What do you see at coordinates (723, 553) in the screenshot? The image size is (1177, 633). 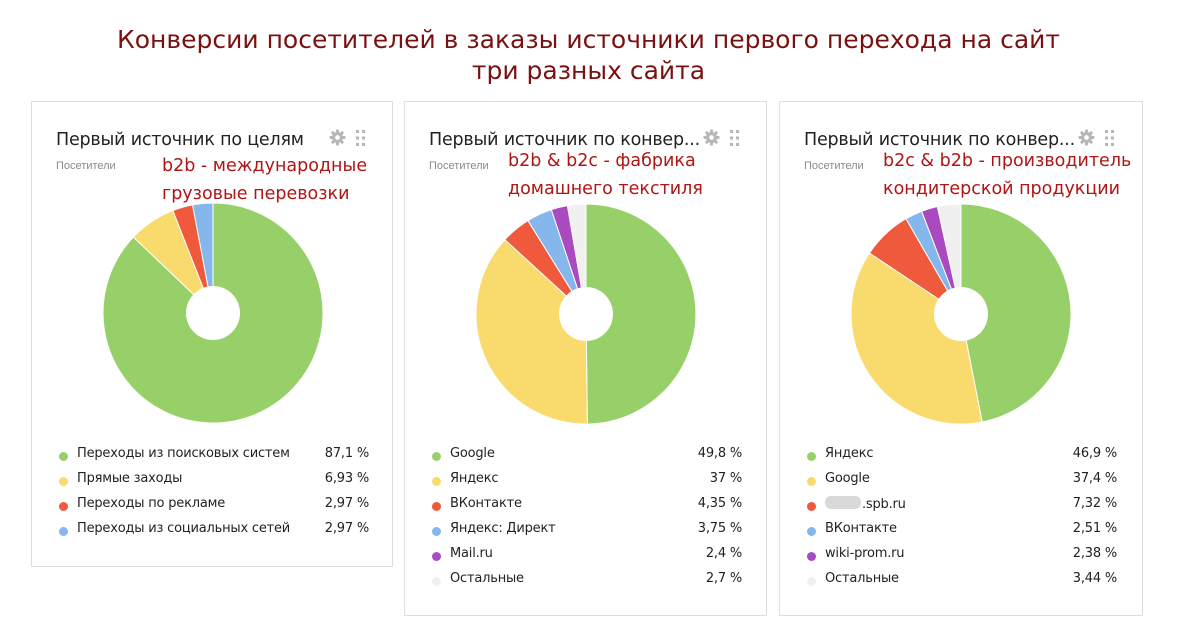 I see `legend-value: 2,4 %` at bounding box center [723, 553].